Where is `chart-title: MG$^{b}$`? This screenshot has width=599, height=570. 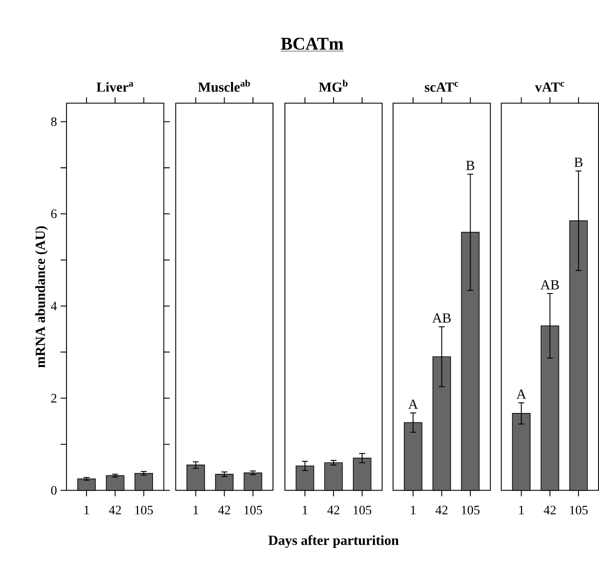 chart-title: MG$^{b}$ is located at coordinates (333, 86).